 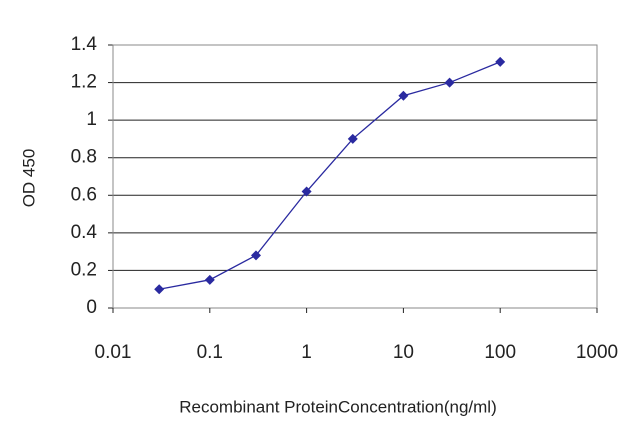 I want to click on y-tick-label: 0, so click(x=91, y=307).